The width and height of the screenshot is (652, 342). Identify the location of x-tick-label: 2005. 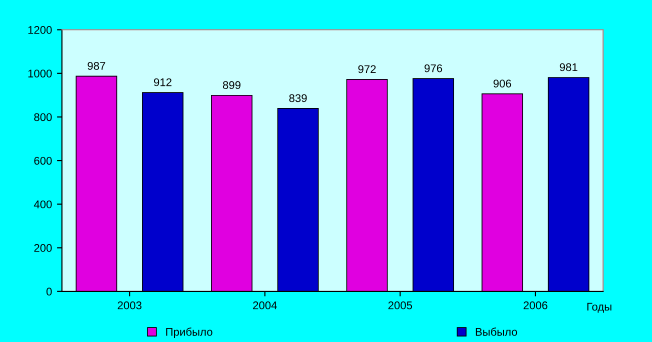
(400, 305).